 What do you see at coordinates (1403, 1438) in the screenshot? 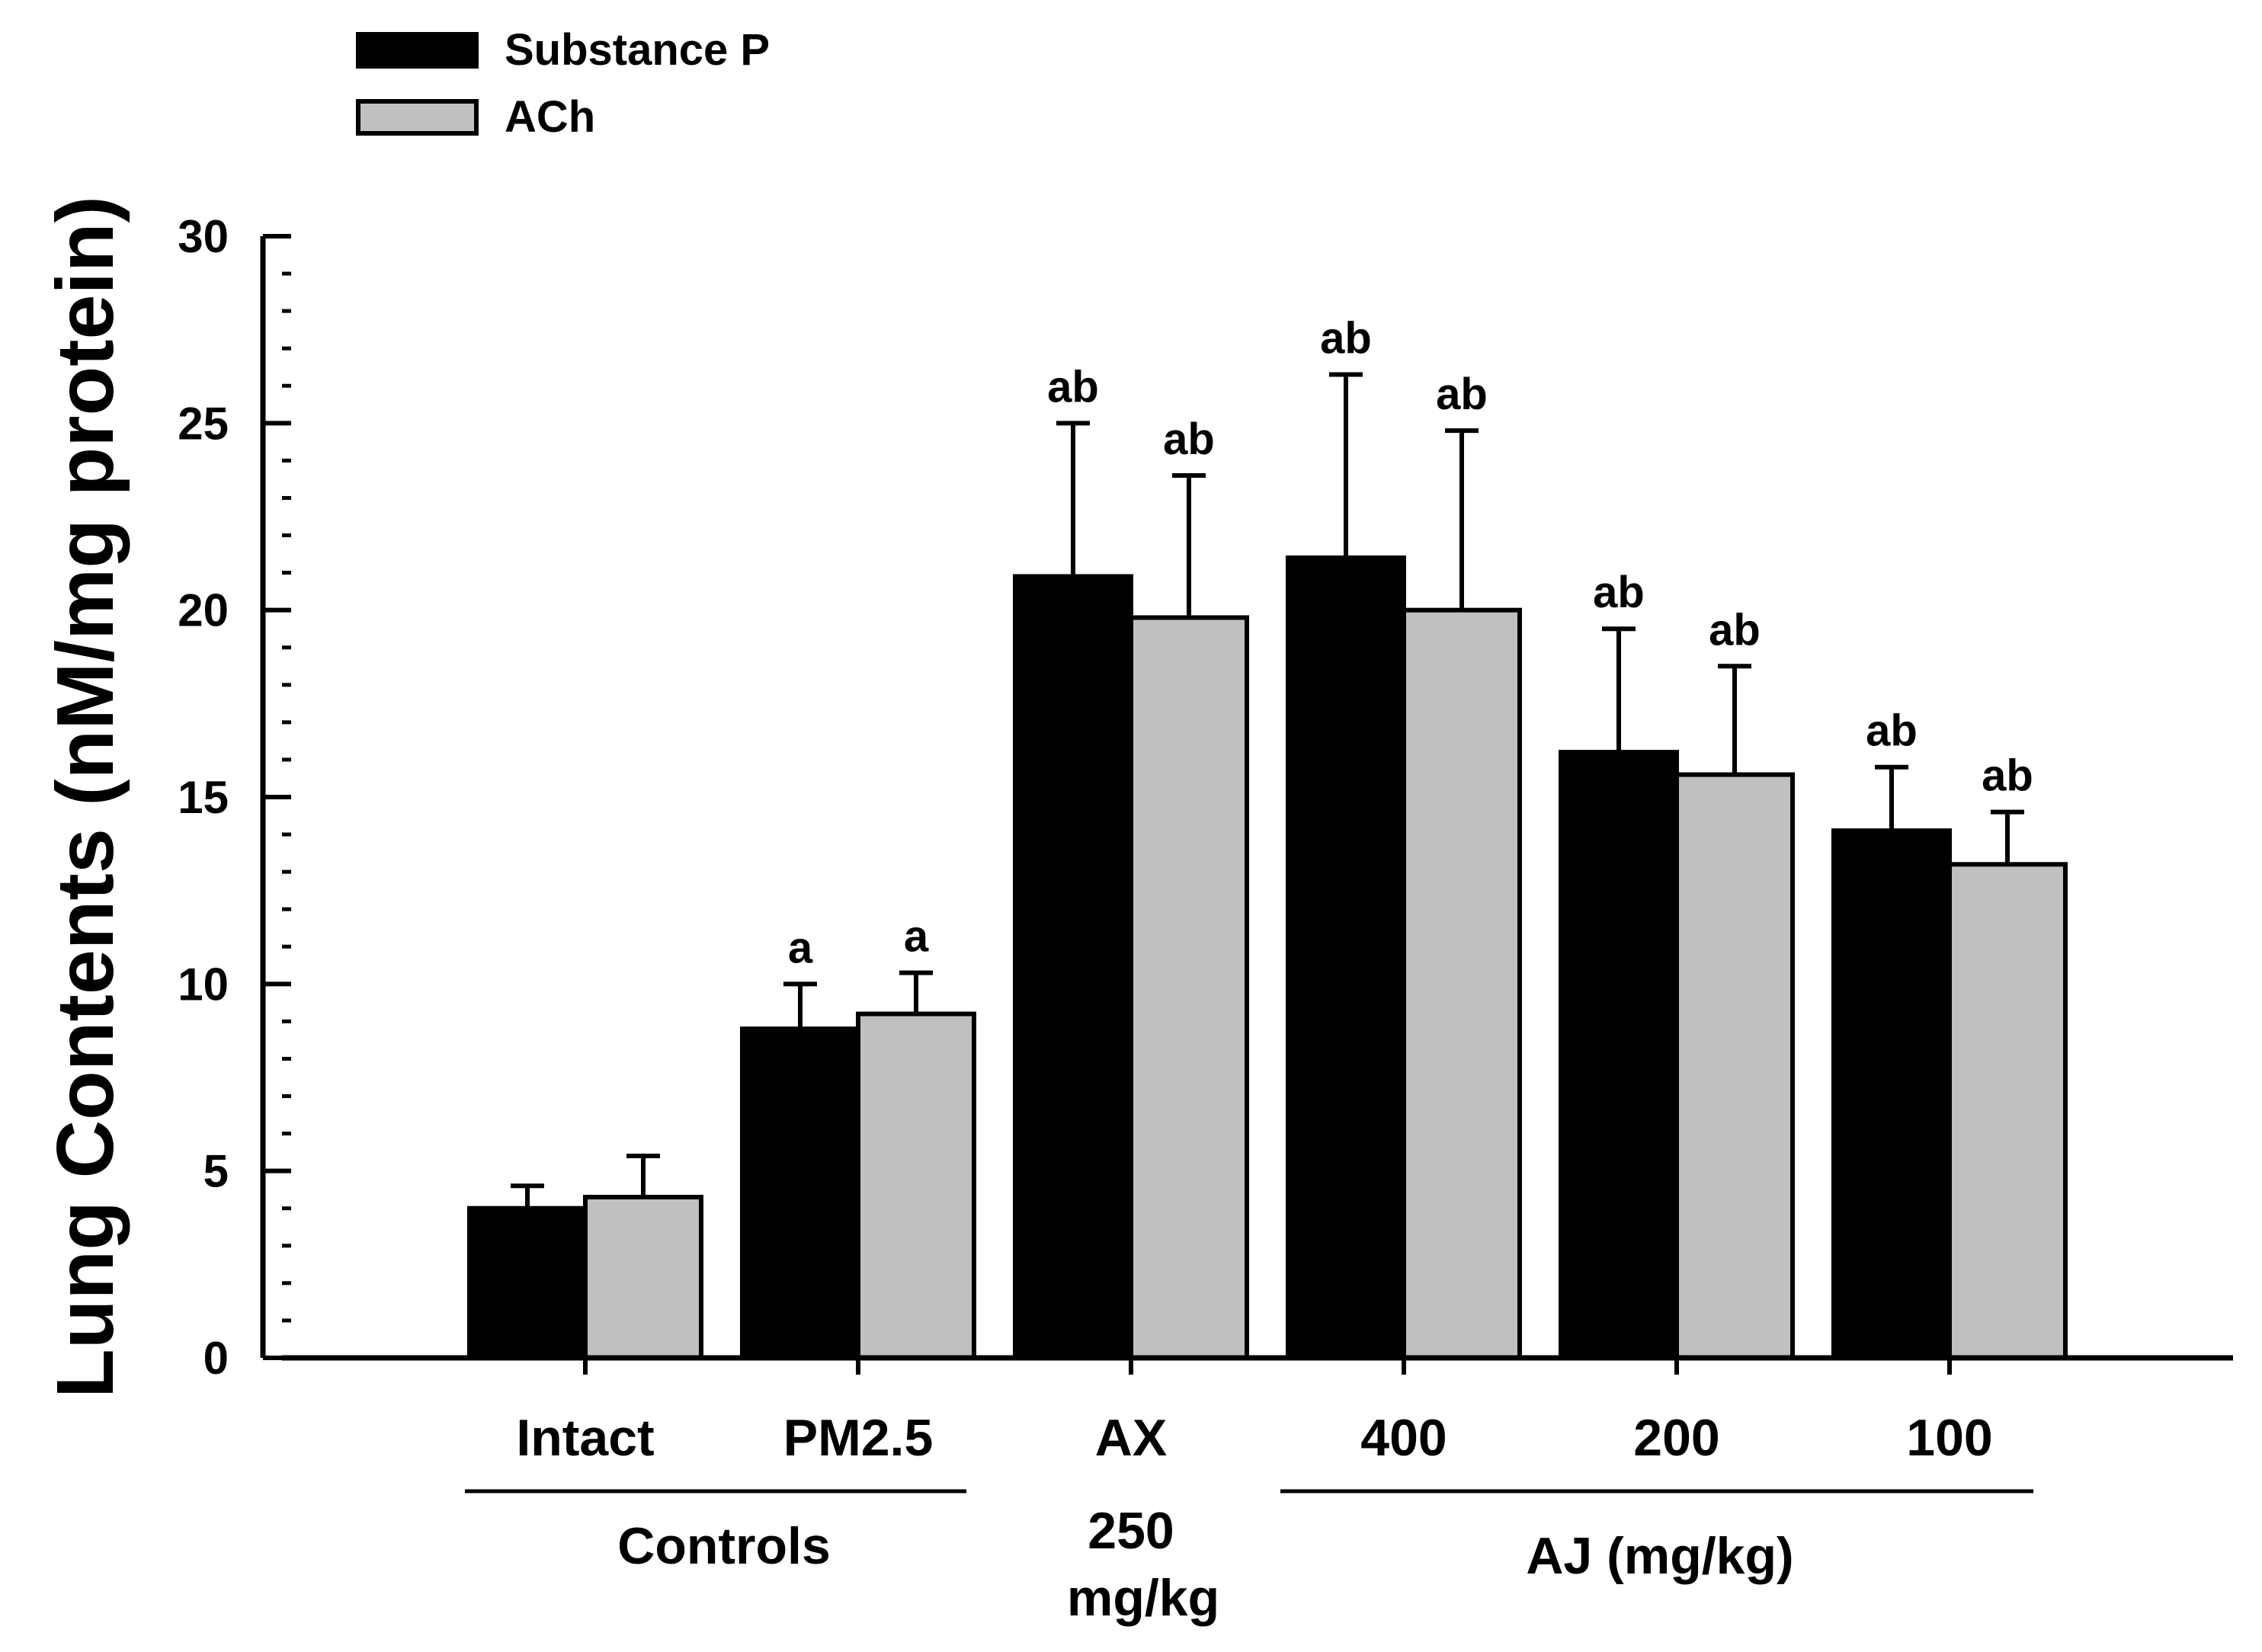
I see `x-category-label: 400` at bounding box center [1403, 1438].